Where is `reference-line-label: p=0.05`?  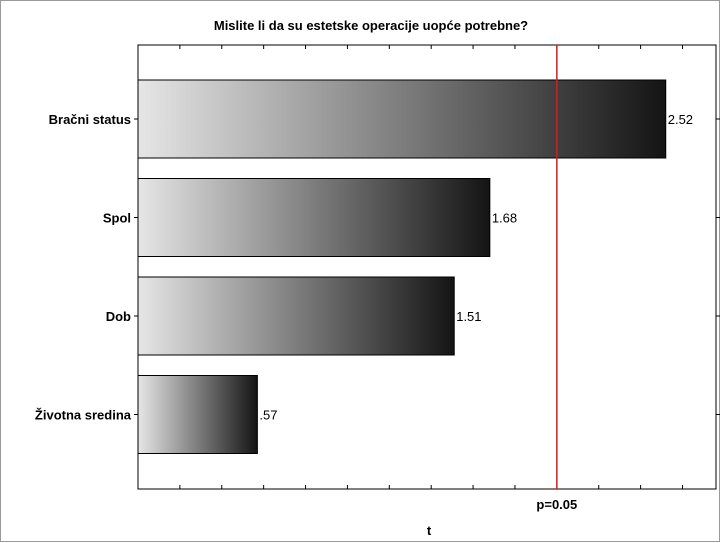
reference-line-label: p=0.05 is located at coordinates (556, 504).